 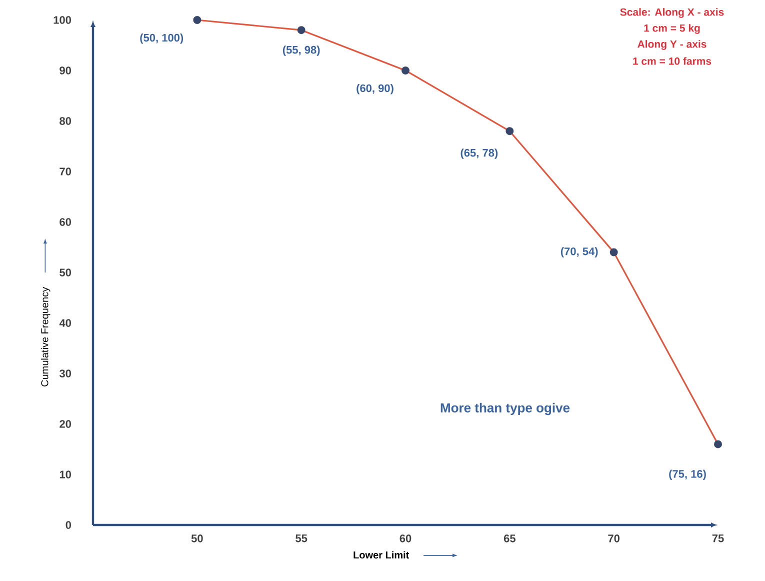 What do you see at coordinates (672, 61) in the screenshot?
I see `annotation: 1 cm = 10 farms` at bounding box center [672, 61].